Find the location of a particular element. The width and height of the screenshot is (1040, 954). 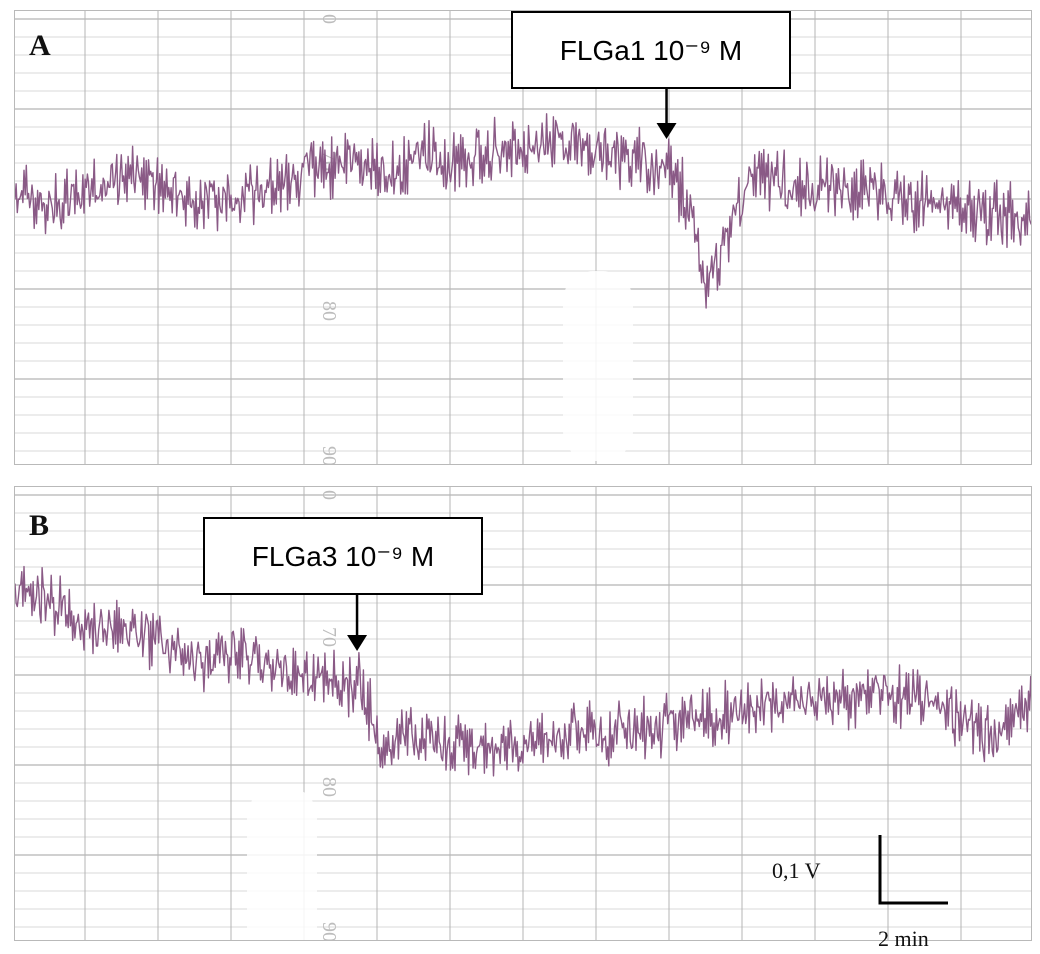

scale-time-label: 2 min is located at coordinates (903, 938).